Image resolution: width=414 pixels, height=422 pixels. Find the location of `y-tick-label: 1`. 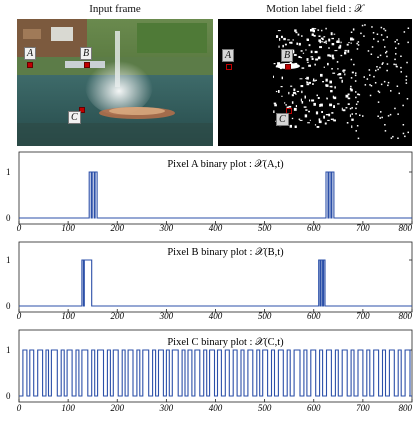

y-tick-label: 1 is located at coordinates (8, 172).